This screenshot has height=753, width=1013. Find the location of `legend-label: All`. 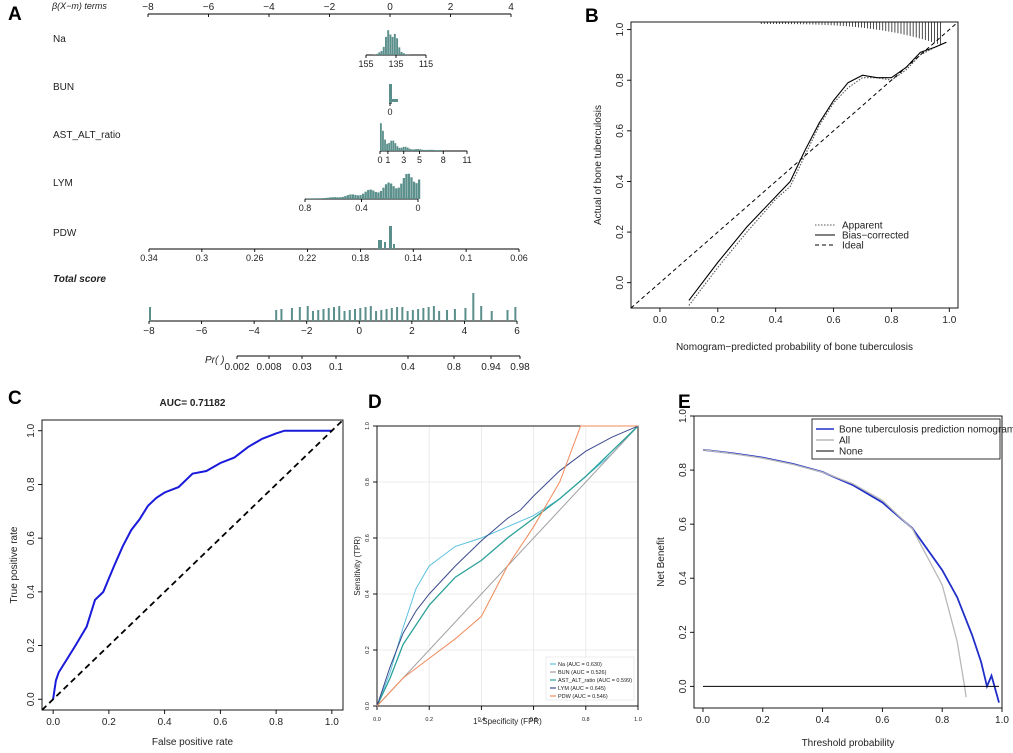

legend-label: All is located at coordinates (844, 441).